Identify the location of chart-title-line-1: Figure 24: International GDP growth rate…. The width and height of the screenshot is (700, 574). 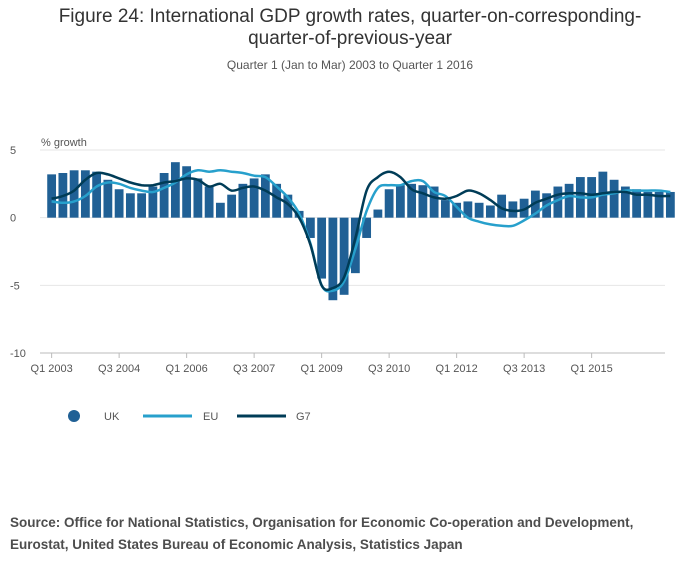
(350, 16).